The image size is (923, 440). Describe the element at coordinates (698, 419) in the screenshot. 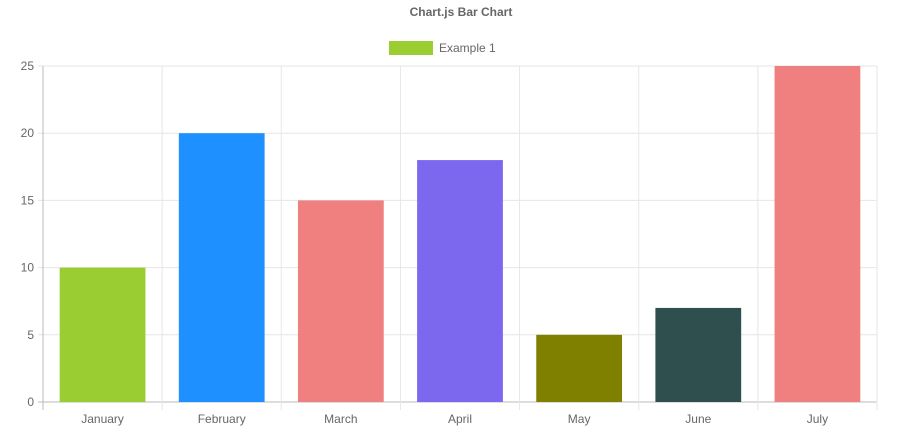

I see `x-tick-label: June` at that location.